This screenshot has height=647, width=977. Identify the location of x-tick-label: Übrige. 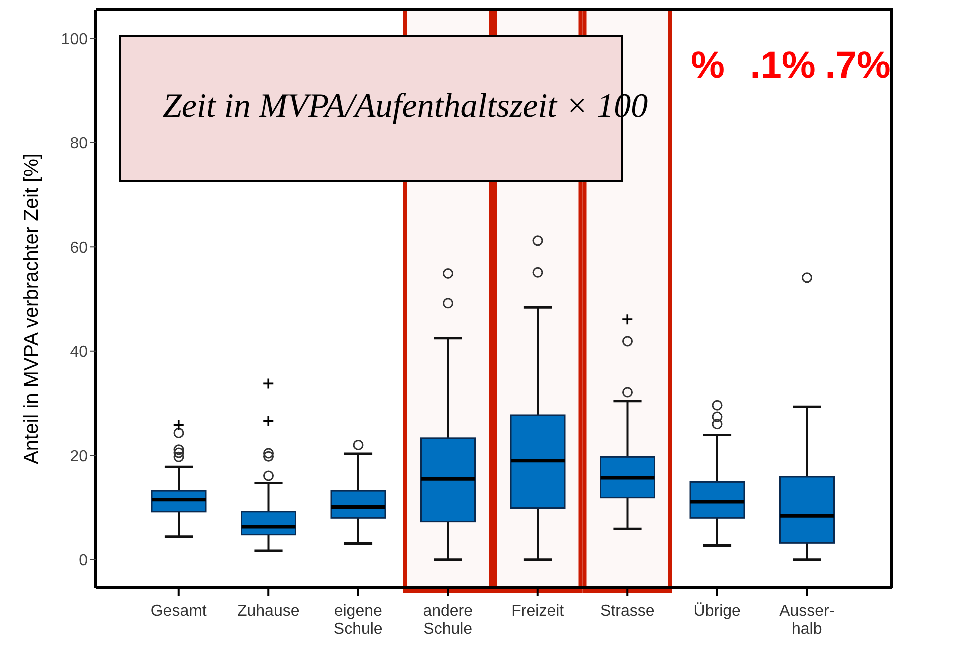
(718, 611).